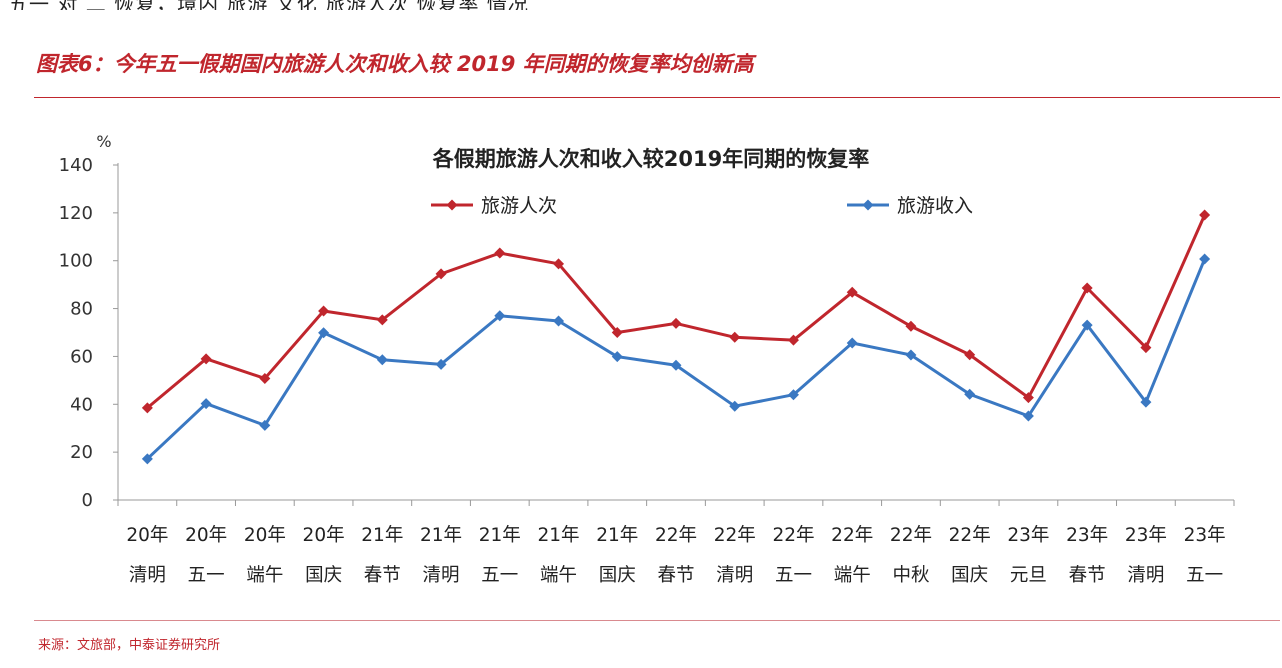 This screenshot has width=1282, height=668. Describe the element at coordinates (641, 5) in the screenshot. I see `top-cut-text-strip: 五一 对 二 恢复，境内 旅游 文化 旅游人次 恢复率 情况` at that location.